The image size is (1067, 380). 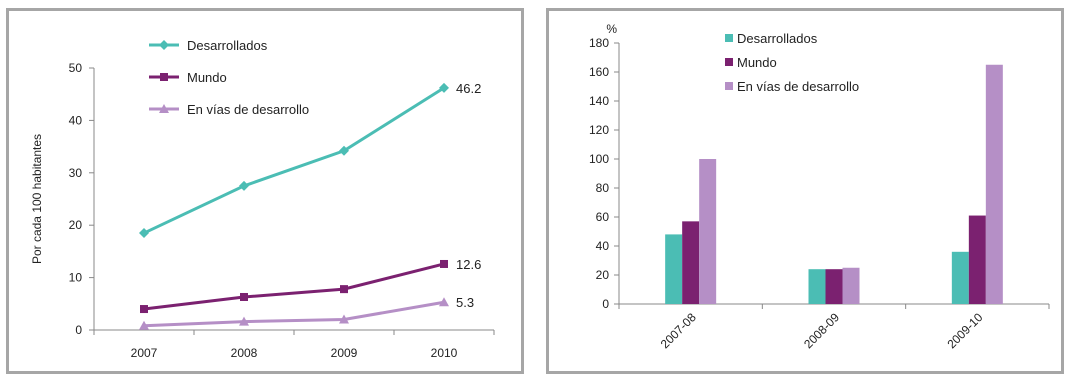 What do you see at coordinates (964, 330) in the screenshot?
I see `x-tick-label: 2009-10` at bounding box center [964, 330].